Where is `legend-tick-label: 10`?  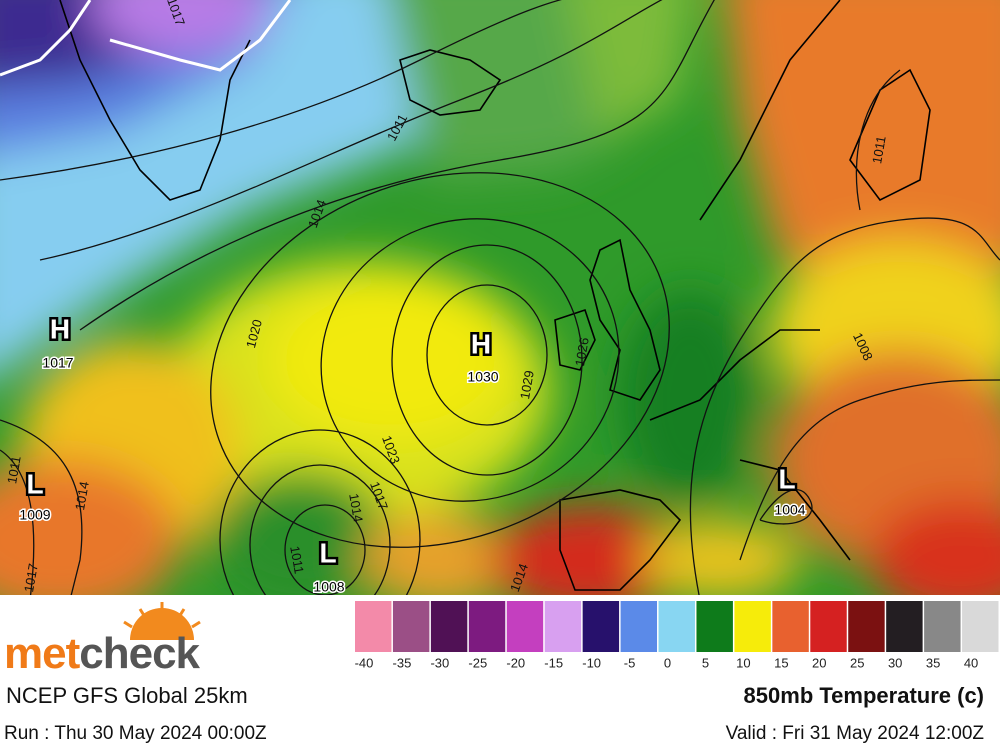
legend-tick-label: 10 is located at coordinates (743, 662).